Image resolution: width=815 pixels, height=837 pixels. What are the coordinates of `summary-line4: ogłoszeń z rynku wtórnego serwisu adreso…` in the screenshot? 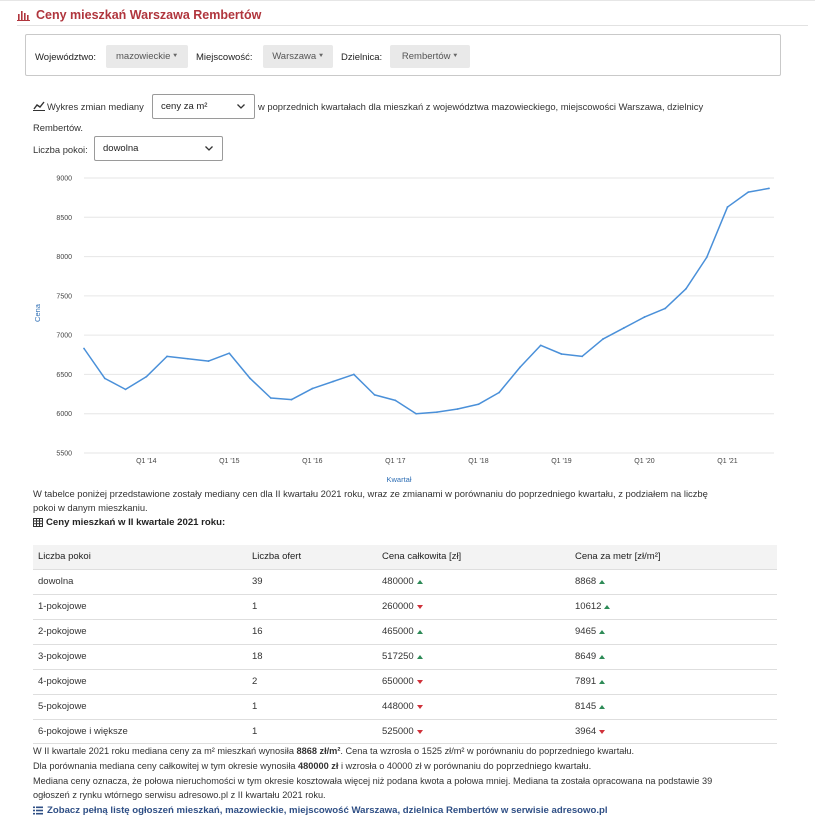 It's located at (179, 795).